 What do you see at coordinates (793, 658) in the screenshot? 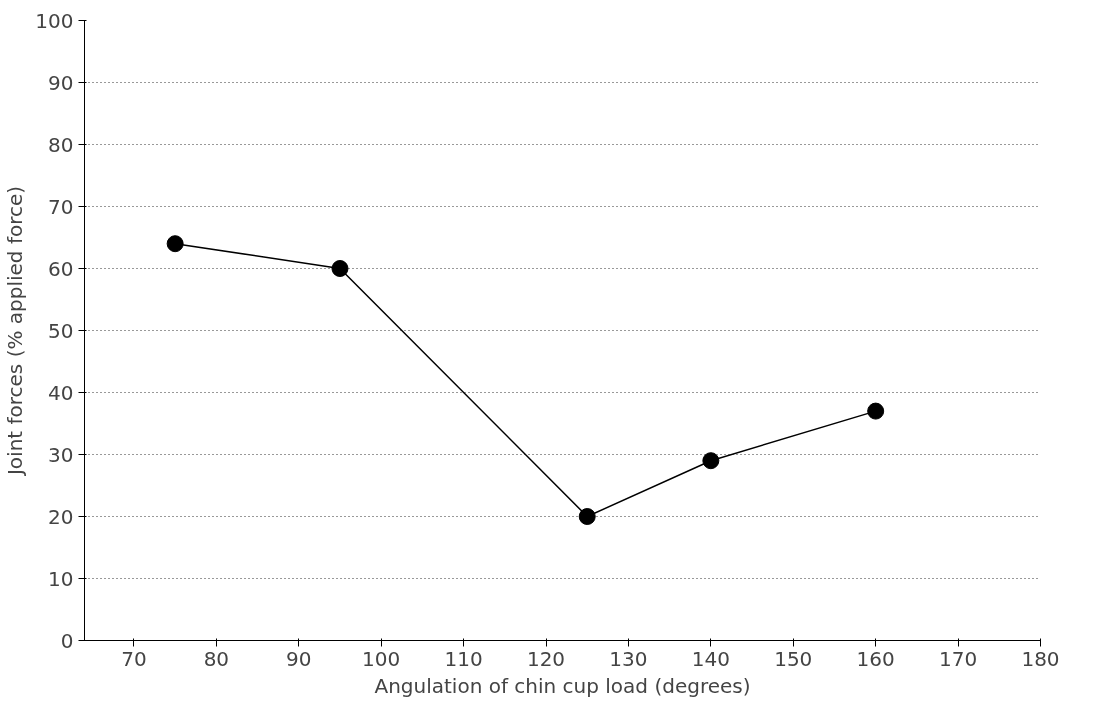
I see `x-tick-label: 150` at bounding box center [793, 658].